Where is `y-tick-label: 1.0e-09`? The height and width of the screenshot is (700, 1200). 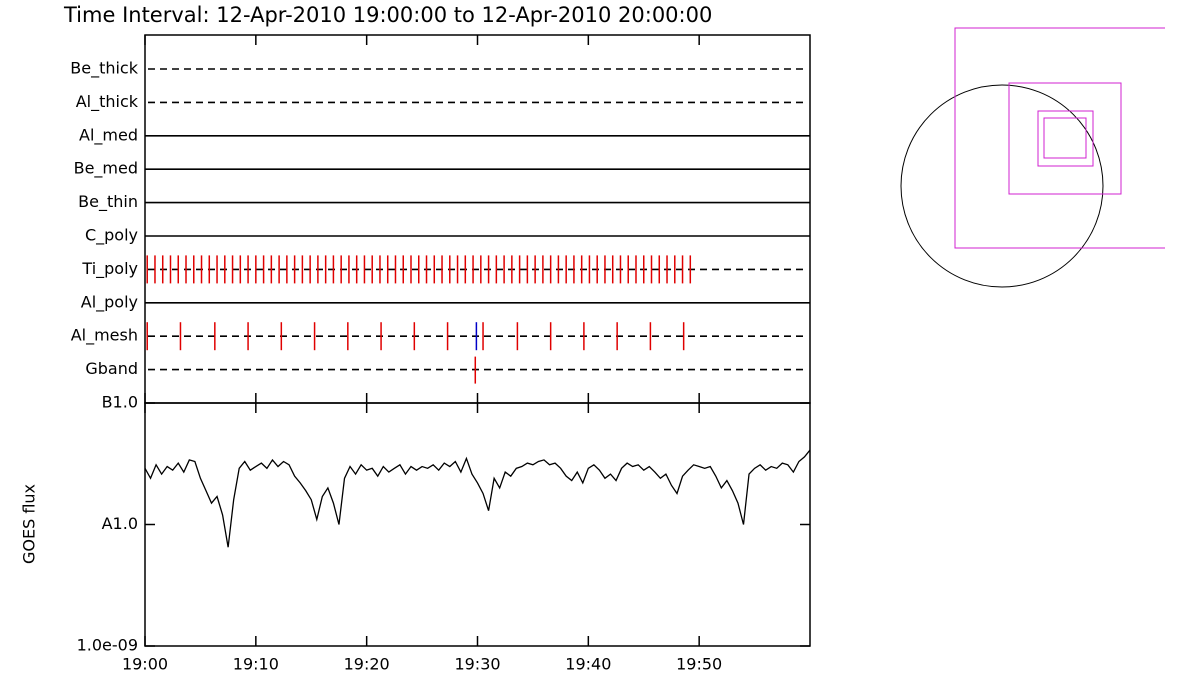
y-tick-label: 1.0e-09 is located at coordinates (107, 645).